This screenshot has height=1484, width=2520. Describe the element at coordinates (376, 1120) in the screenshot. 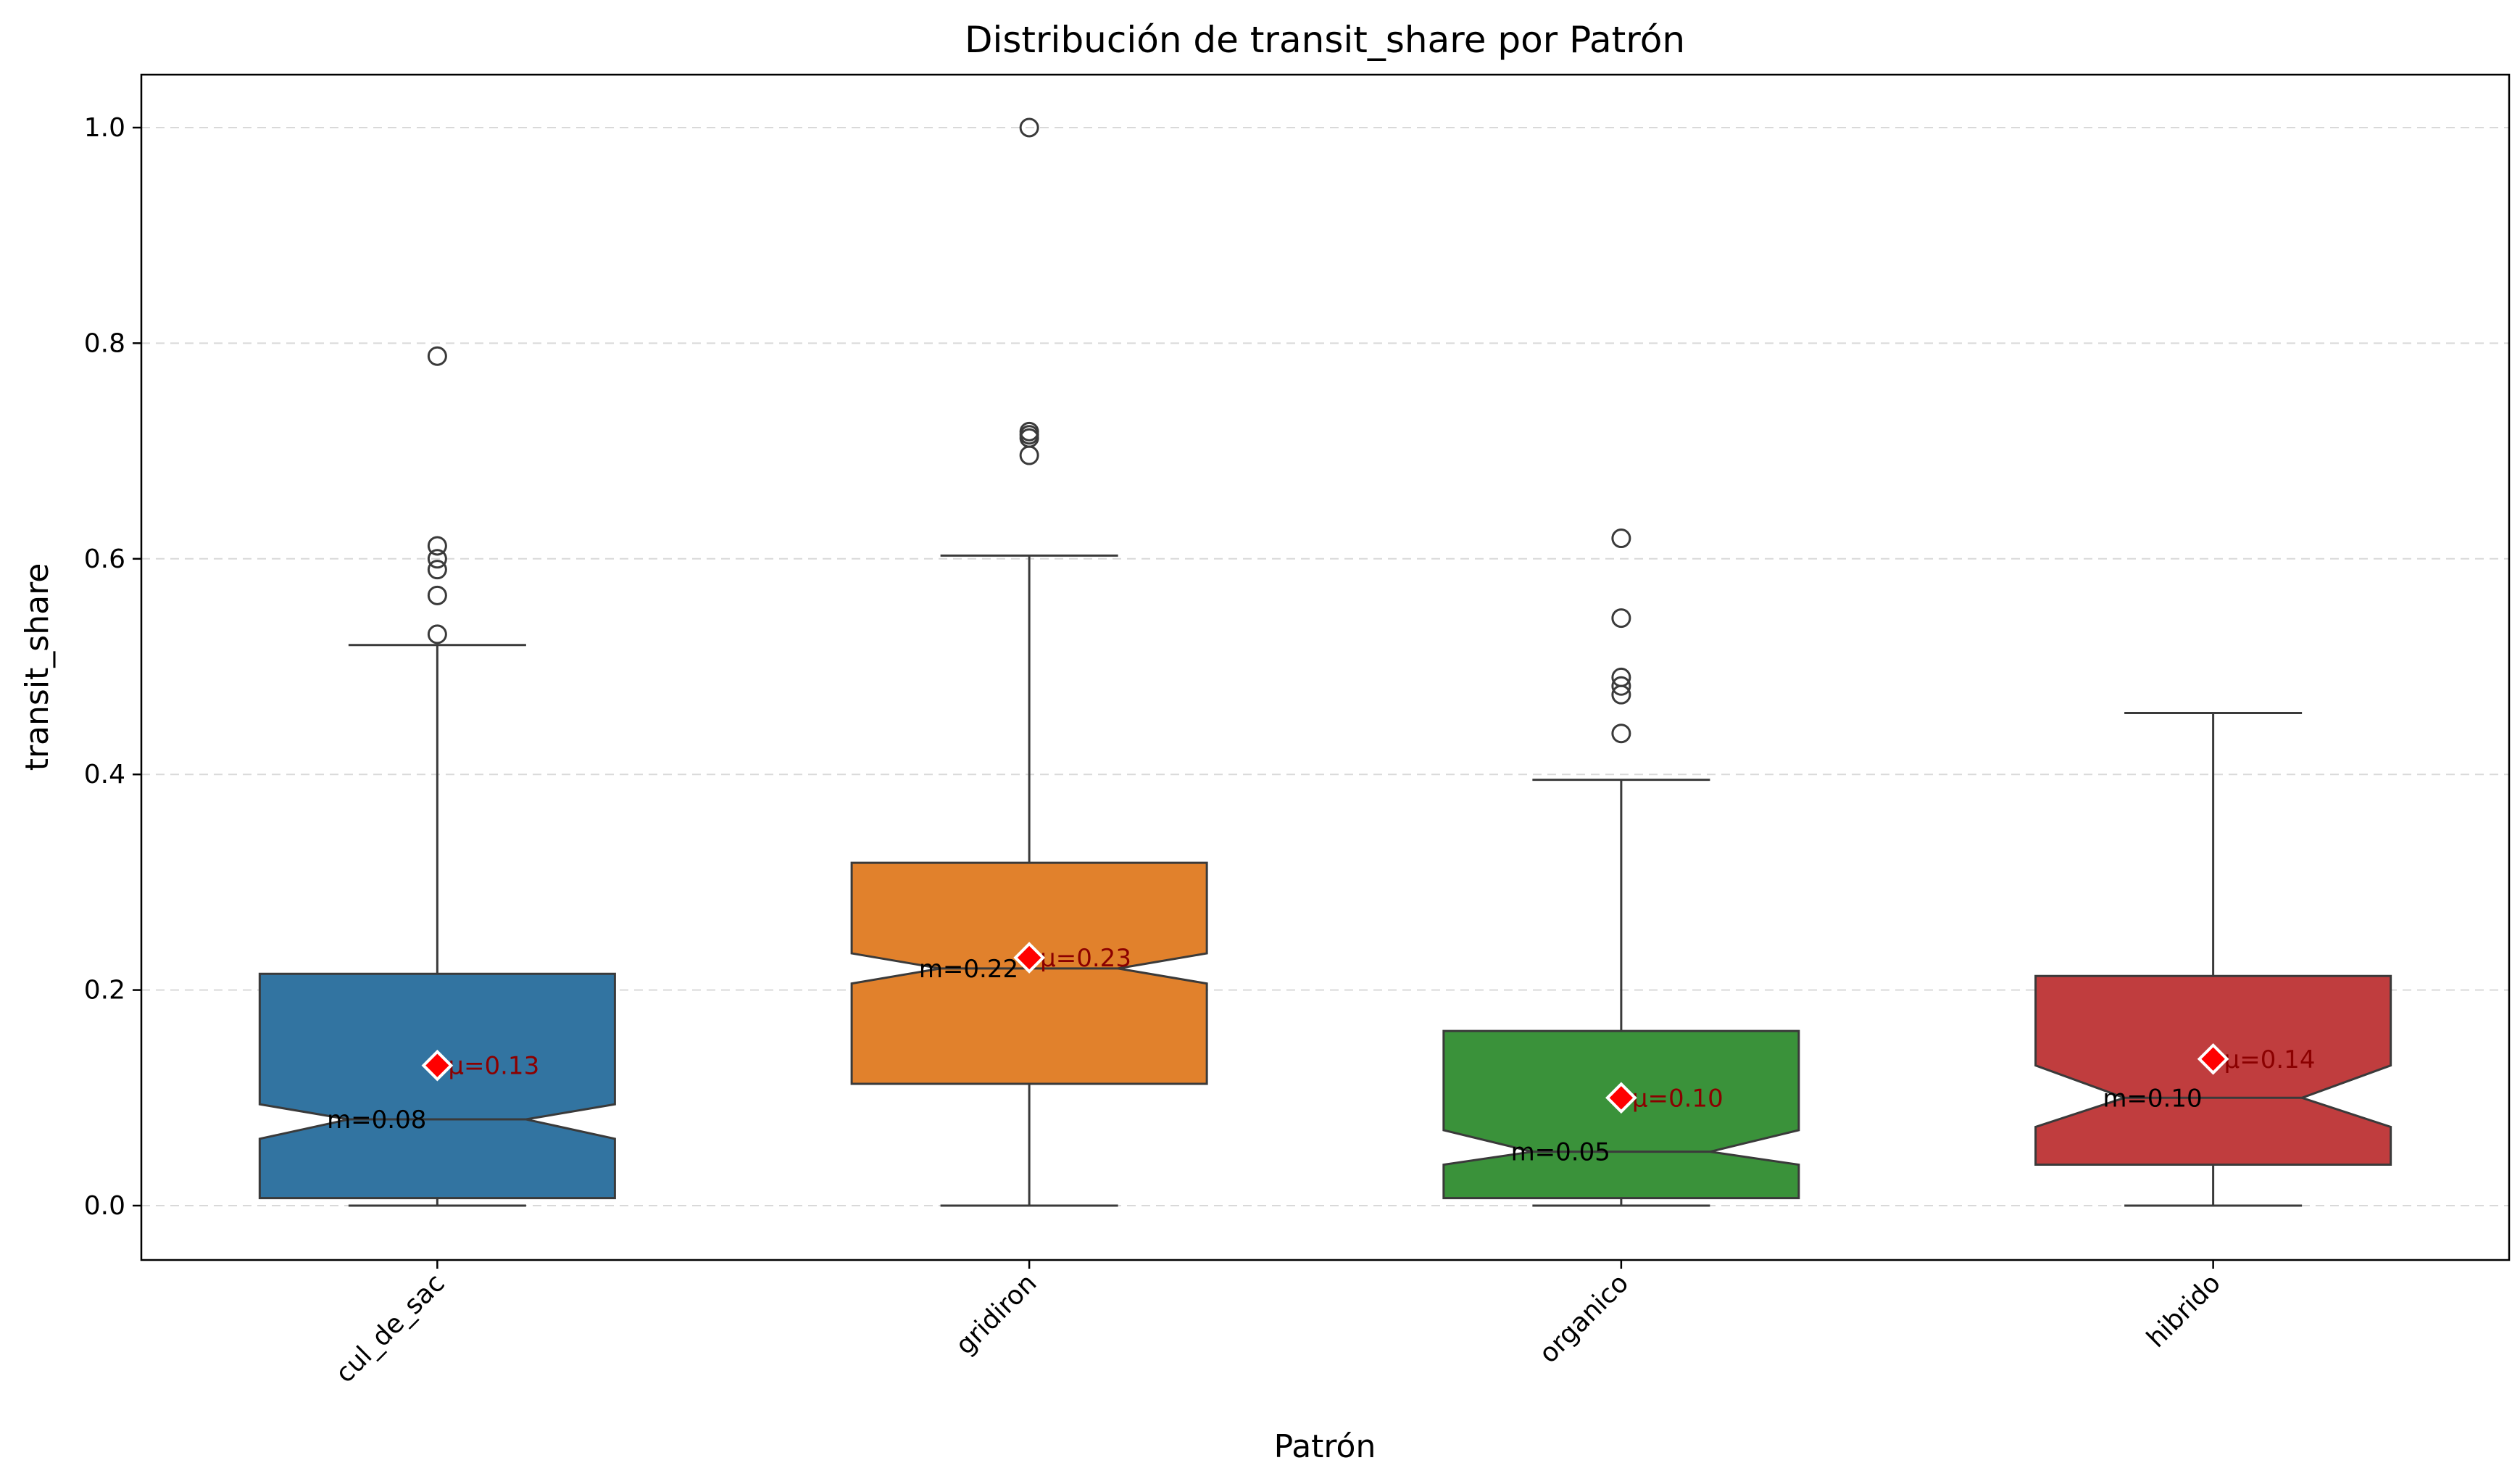

I see `median-annotation: m=0.08` at that location.